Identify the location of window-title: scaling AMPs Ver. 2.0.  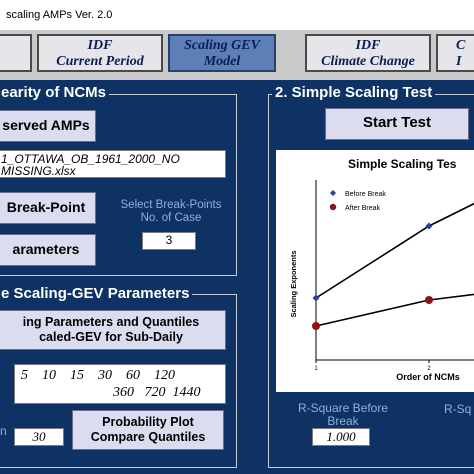
(59, 15).